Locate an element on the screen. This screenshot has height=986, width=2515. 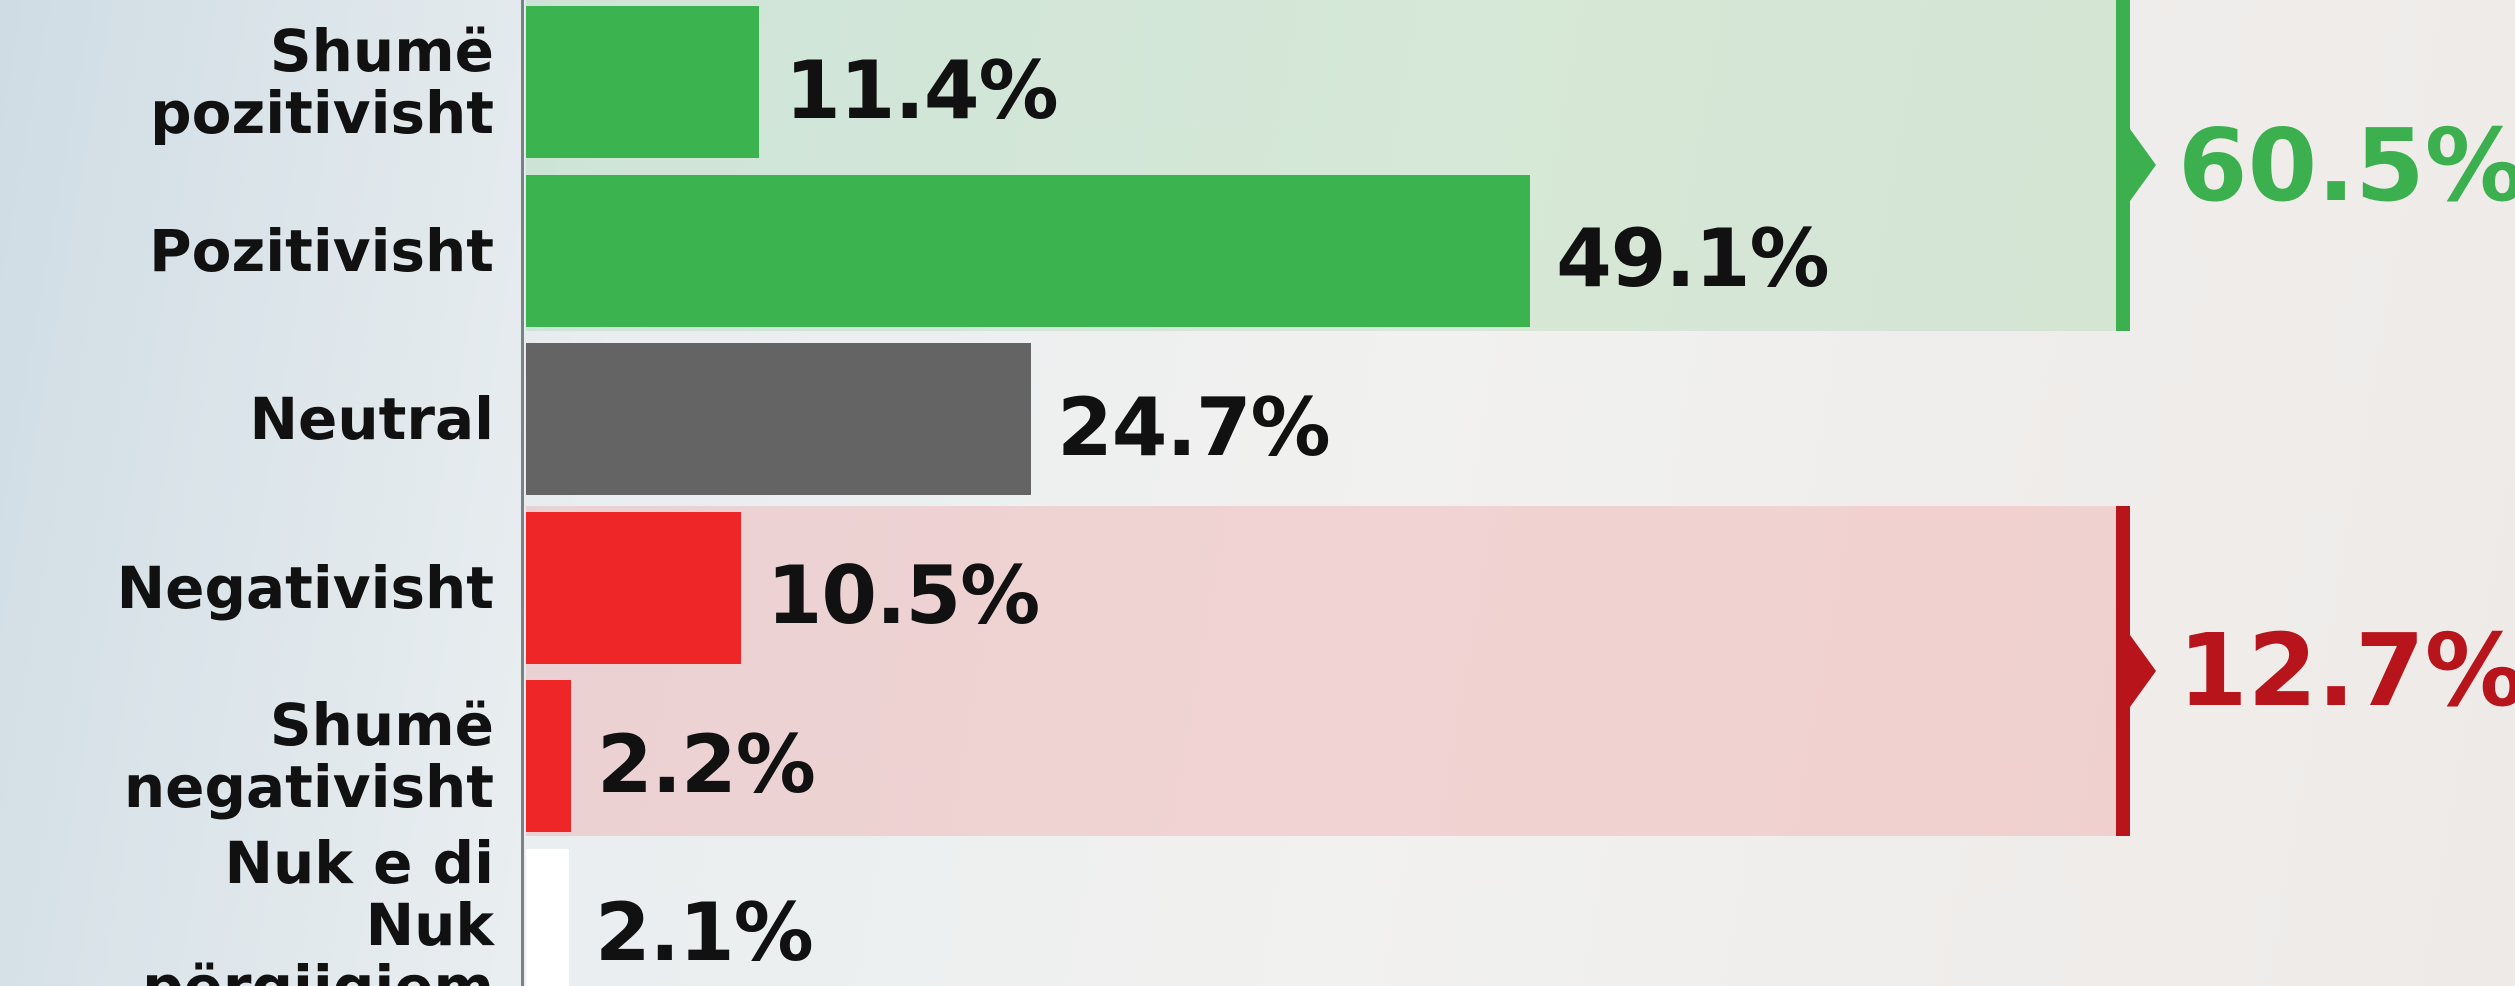
value-label: 49.1% is located at coordinates (1693, 258).